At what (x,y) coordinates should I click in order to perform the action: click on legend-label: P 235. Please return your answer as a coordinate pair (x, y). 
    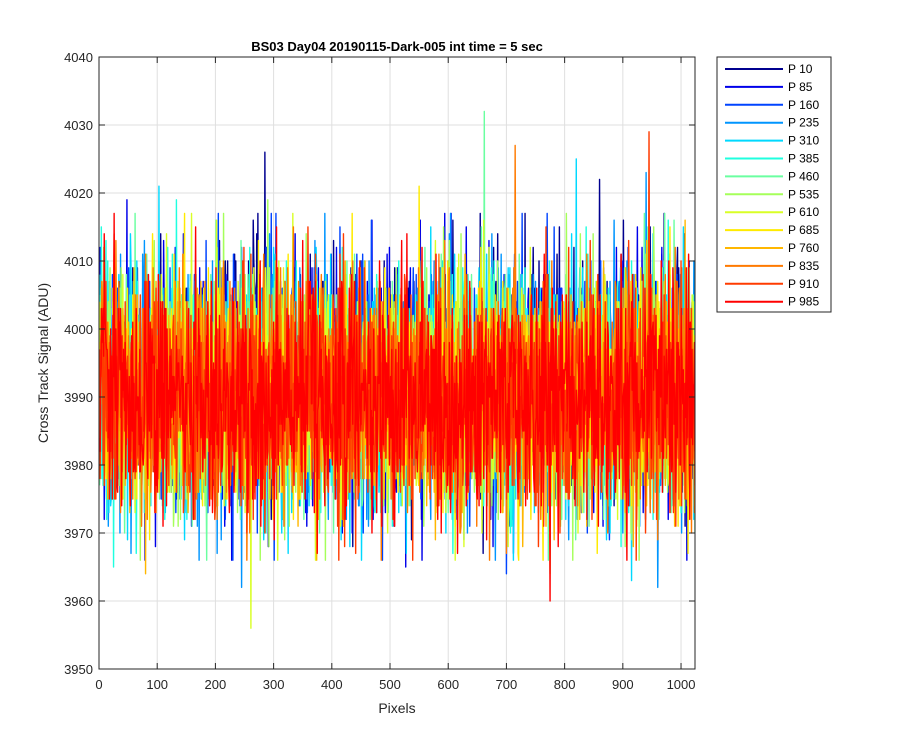
    Looking at the image, I should click on (803, 123).